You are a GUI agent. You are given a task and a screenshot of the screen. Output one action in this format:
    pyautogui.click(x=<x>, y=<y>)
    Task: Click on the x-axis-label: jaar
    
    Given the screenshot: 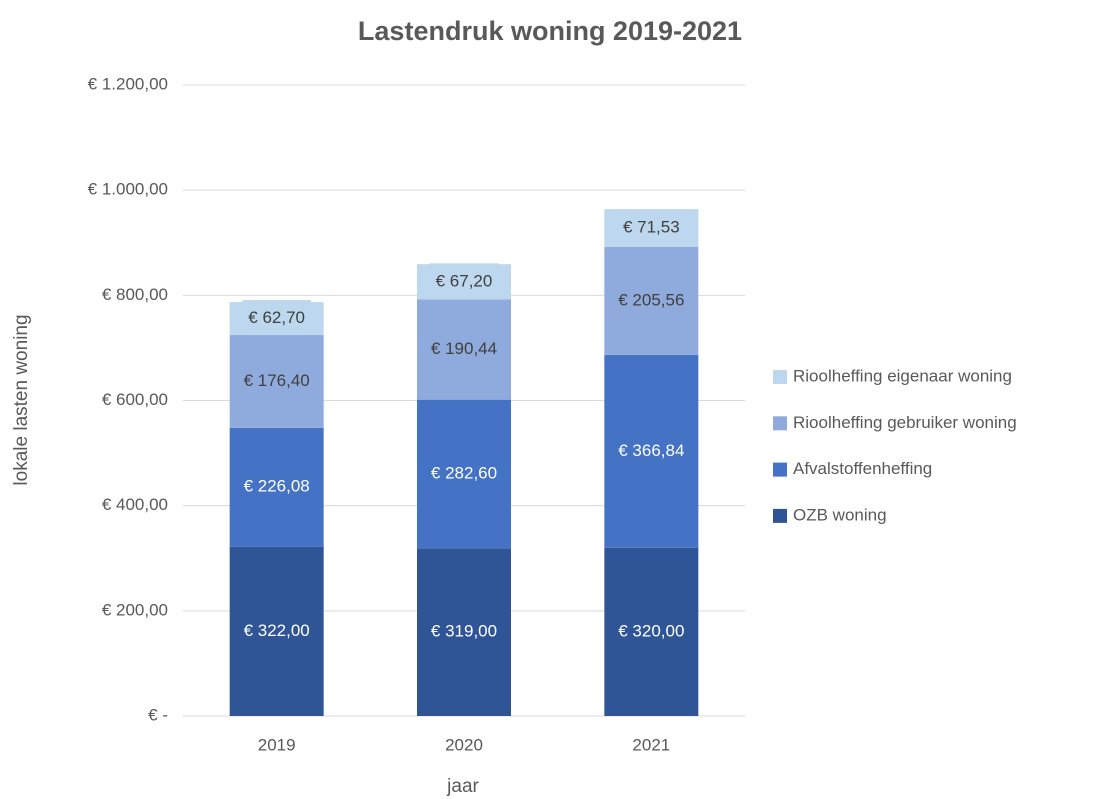 What is the action you would take?
    pyautogui.click(x=462, y=786)
    